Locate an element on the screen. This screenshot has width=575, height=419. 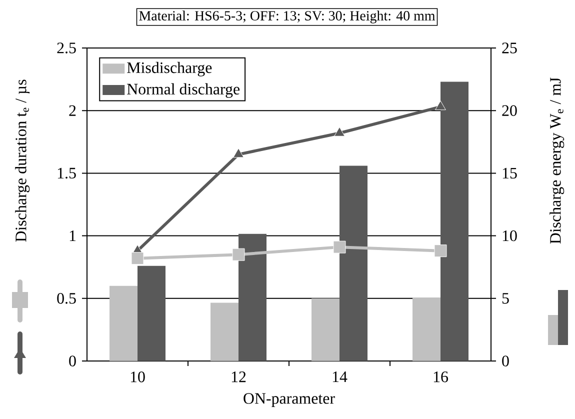
y-tick-label: 2 is located at coordinates (72, 110).